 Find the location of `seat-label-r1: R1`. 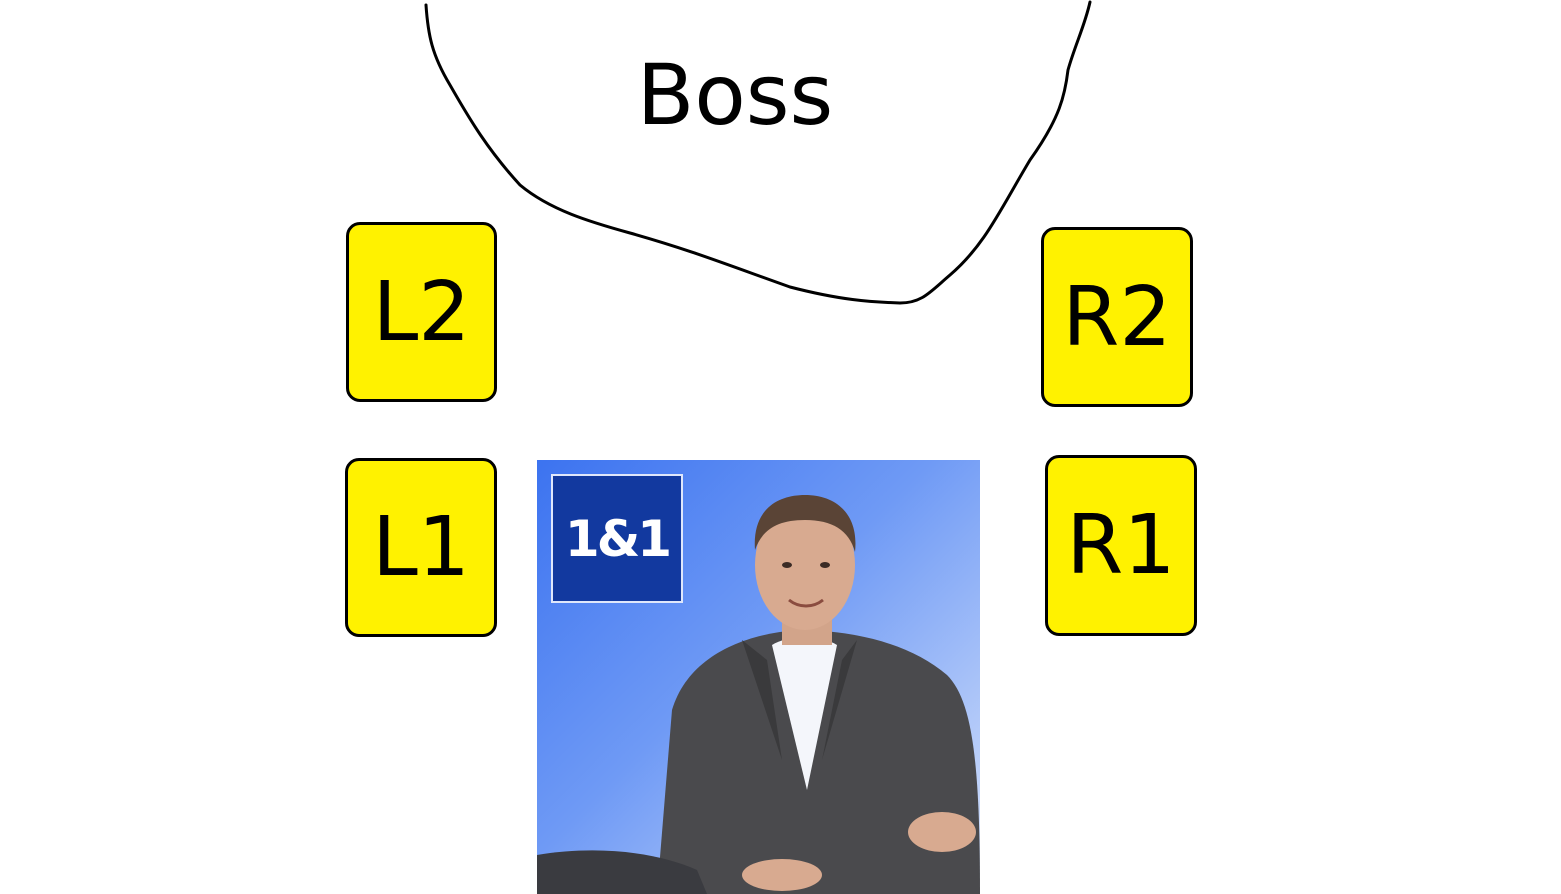

seat-label-r1: R1 is located at coordinates (1121, 545).